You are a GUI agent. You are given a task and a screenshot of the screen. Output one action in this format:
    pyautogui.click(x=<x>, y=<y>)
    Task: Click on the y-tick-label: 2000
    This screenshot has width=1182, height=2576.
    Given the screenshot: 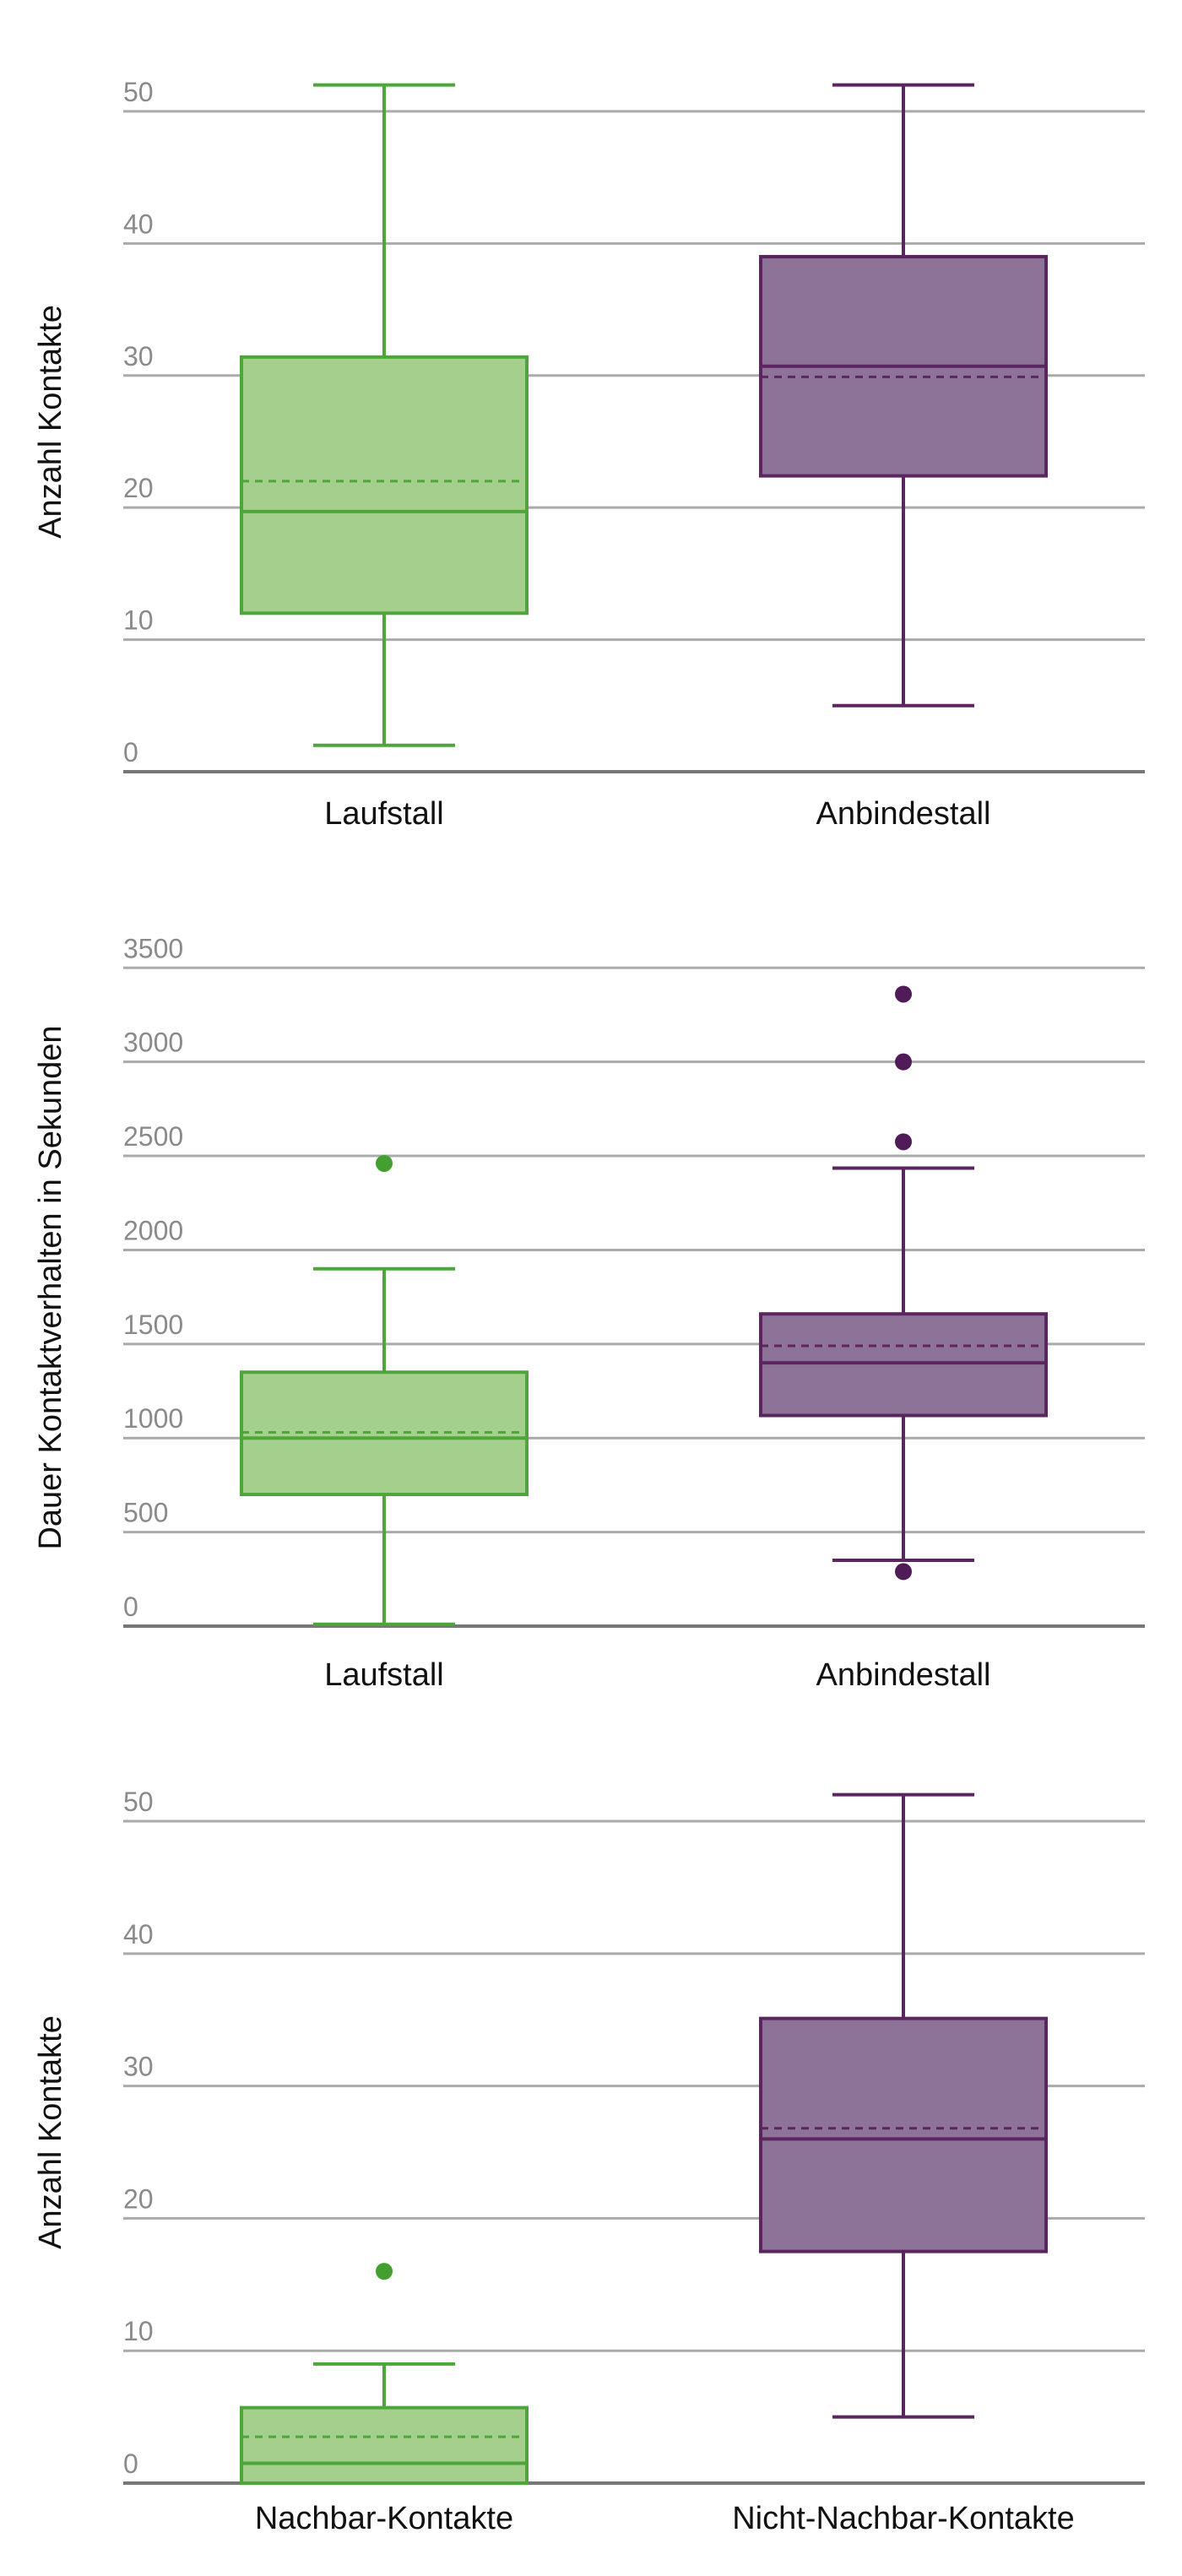 What is the action you would take?
    pyautogui.click(x=153, y=1230)
    